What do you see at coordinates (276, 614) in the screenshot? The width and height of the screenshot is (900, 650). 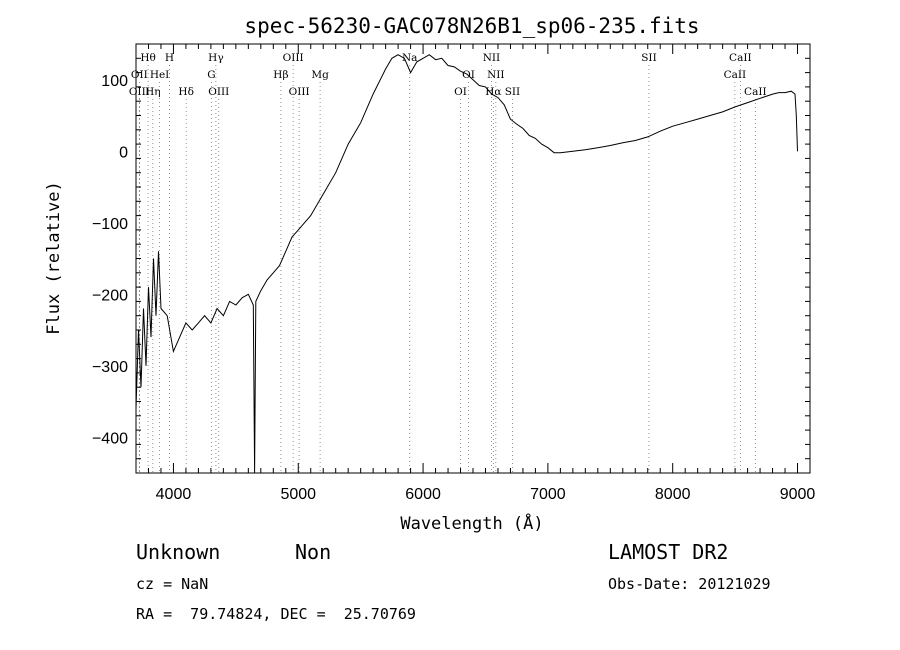 I see `sky-coordinates: RA = 79.74824, DEC = 25.70769` at bounding box center [276, 614].